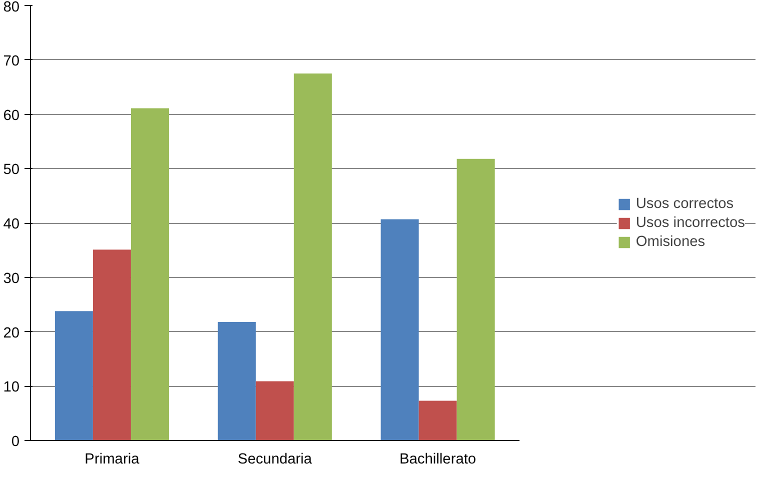 Image resolution: width=775 pixels, height=478 pixels. What do you see at coordinates (11, 170) in the screenshot?
I see `y-tick-label: 50` at bounding box center [11, 170].